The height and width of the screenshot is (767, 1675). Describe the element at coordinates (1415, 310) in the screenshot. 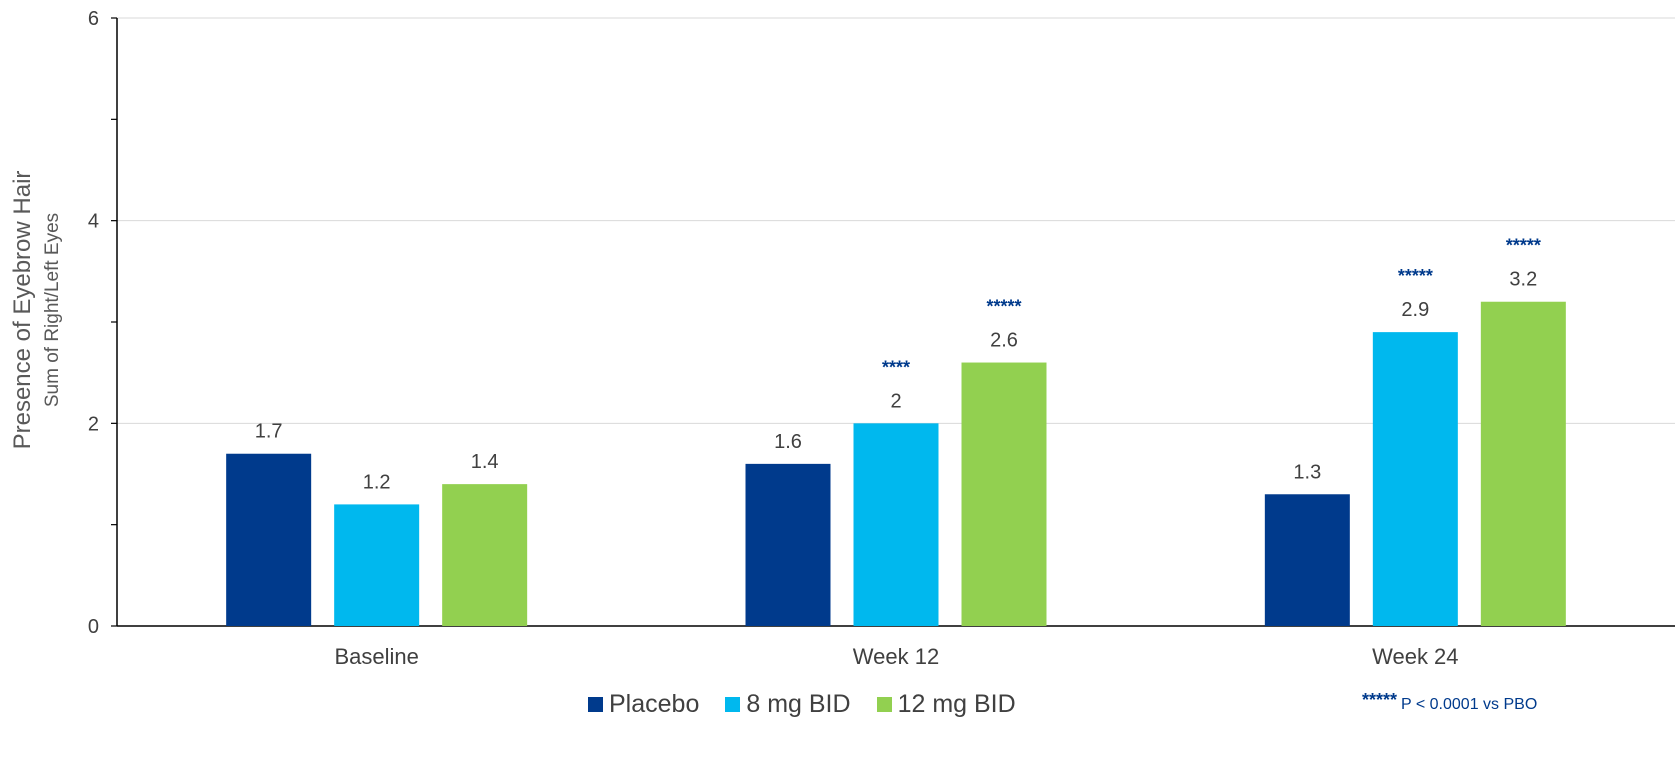

I see `data-label-2-1: 2.9` at that location.